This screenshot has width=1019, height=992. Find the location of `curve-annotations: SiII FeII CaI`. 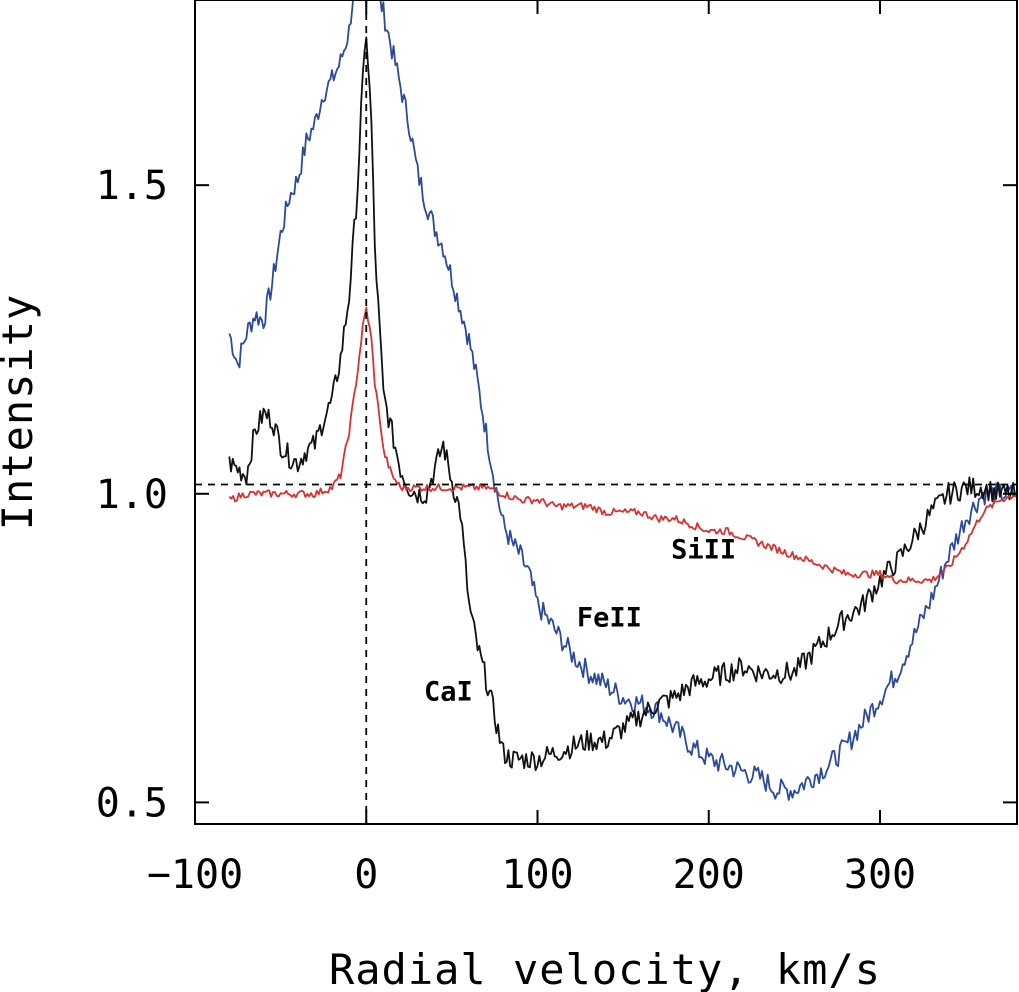

curve-annotations: SiII FeII CaI is located at coordinates (580, 621).